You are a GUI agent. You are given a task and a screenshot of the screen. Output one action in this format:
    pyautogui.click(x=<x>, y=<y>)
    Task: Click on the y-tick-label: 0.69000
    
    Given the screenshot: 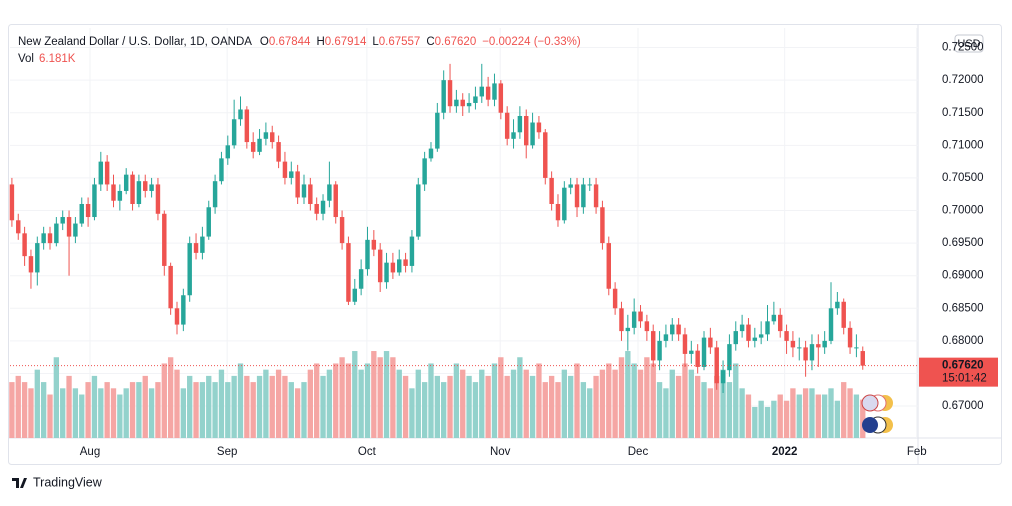 What is the action you would take?
    pyautogui.click(x=963, y=276)
    